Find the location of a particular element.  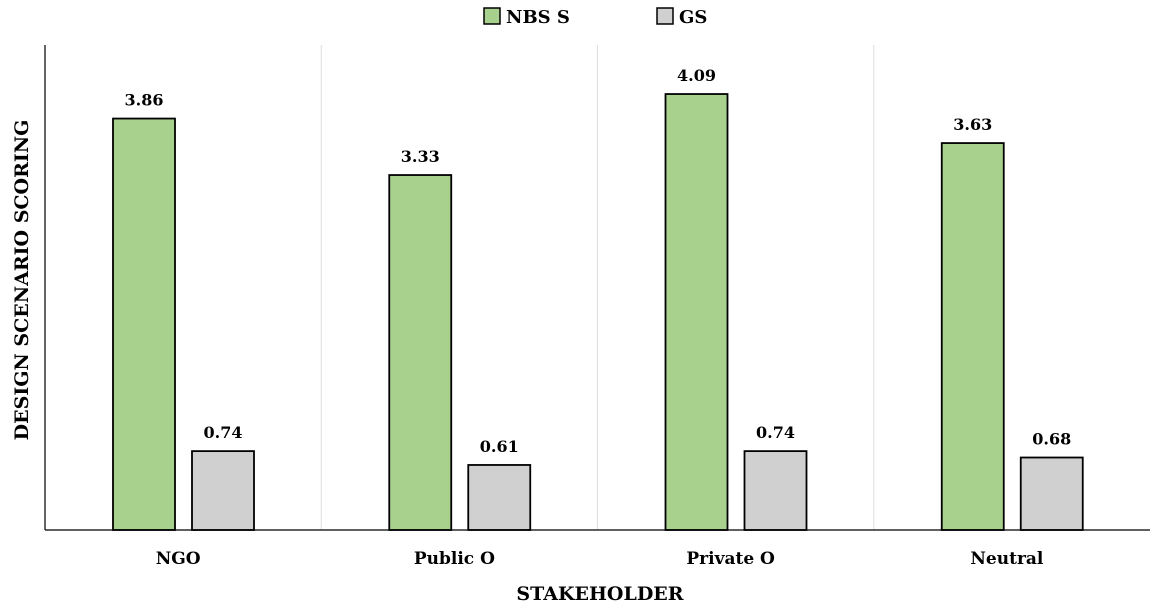

data-label: 3.86 is located at coordinates (144, 100).